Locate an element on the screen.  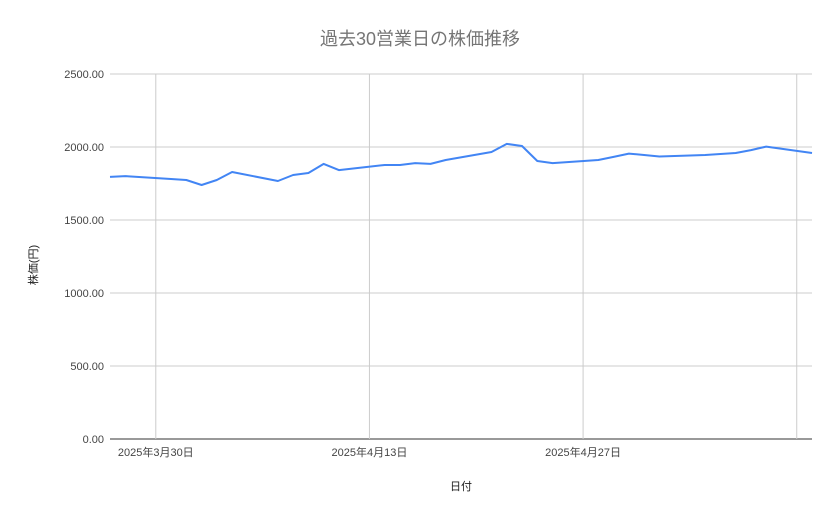
y-tick-label: 1000.00 is located at coordinates (84, 294).